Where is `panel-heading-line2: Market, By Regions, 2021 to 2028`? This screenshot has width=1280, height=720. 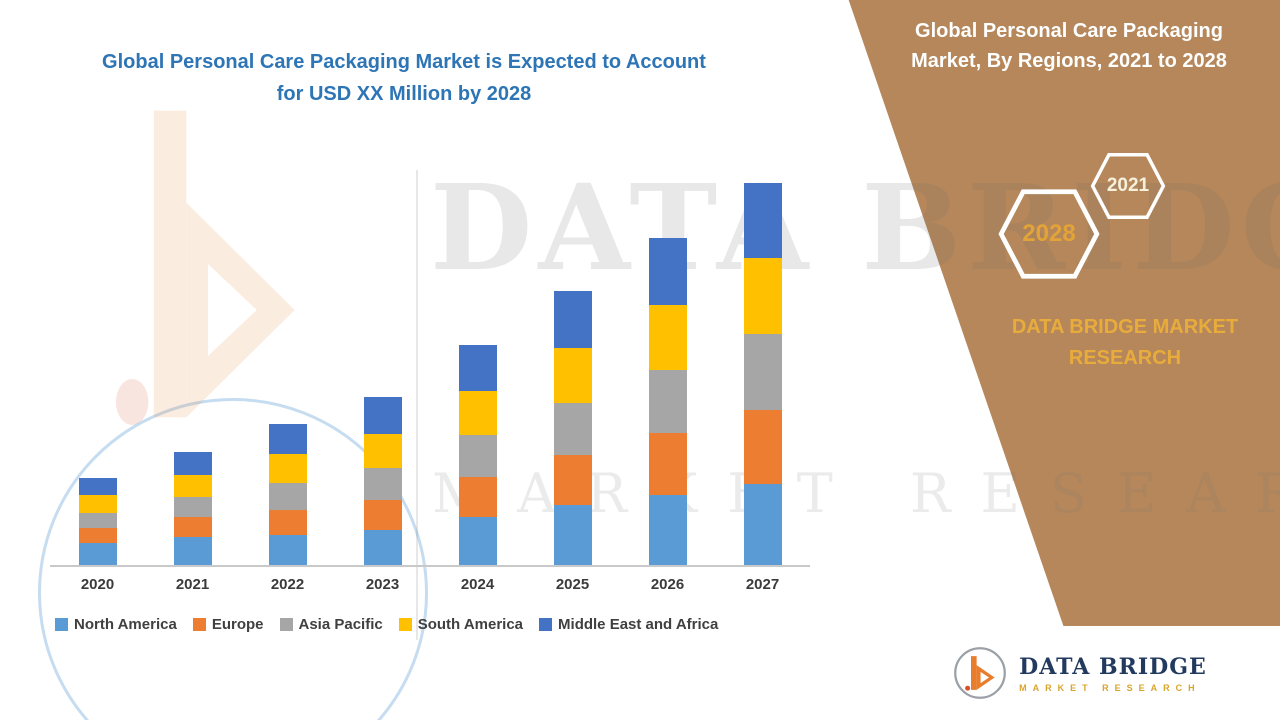
panel-heading-line2: Market, By Regions, 2021 to 2028 is located at coordinates (1069, 61).